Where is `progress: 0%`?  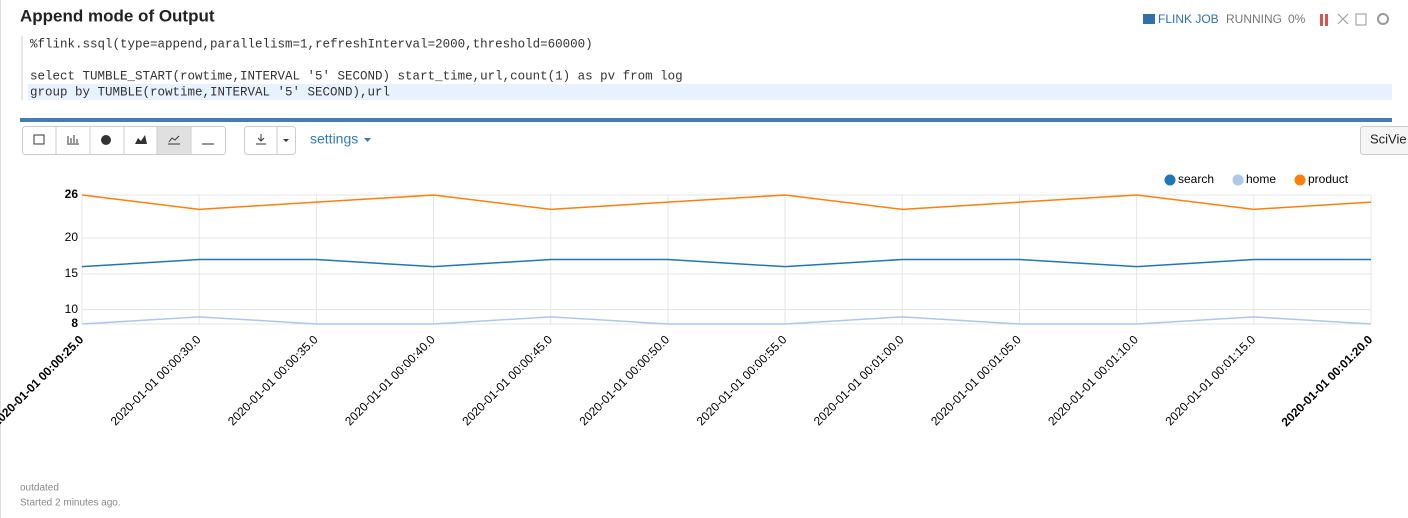 progress: 0% is located at coordinates (1297, 19).